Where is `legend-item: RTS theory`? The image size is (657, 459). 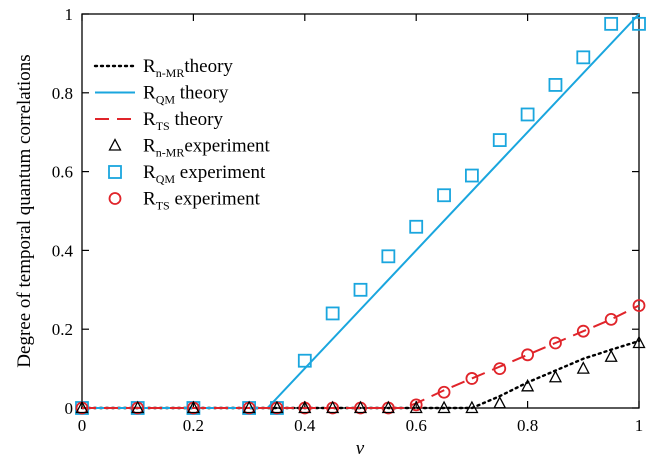
legend-item: RTS theory is located at coordinates (159, 121).